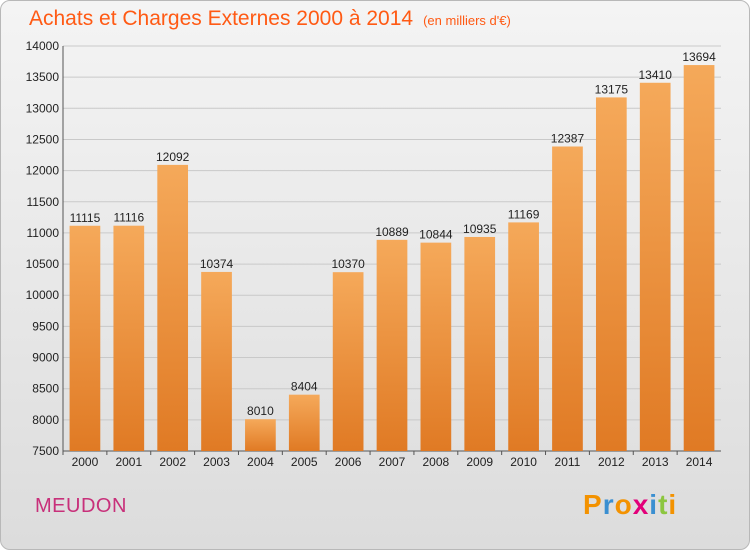 This screenshot has height=550, width=750. What do you see at coordinates (43, 295) in the screenshot?
I see `y-tick-label: 10000` at bounding box center [43, 295].